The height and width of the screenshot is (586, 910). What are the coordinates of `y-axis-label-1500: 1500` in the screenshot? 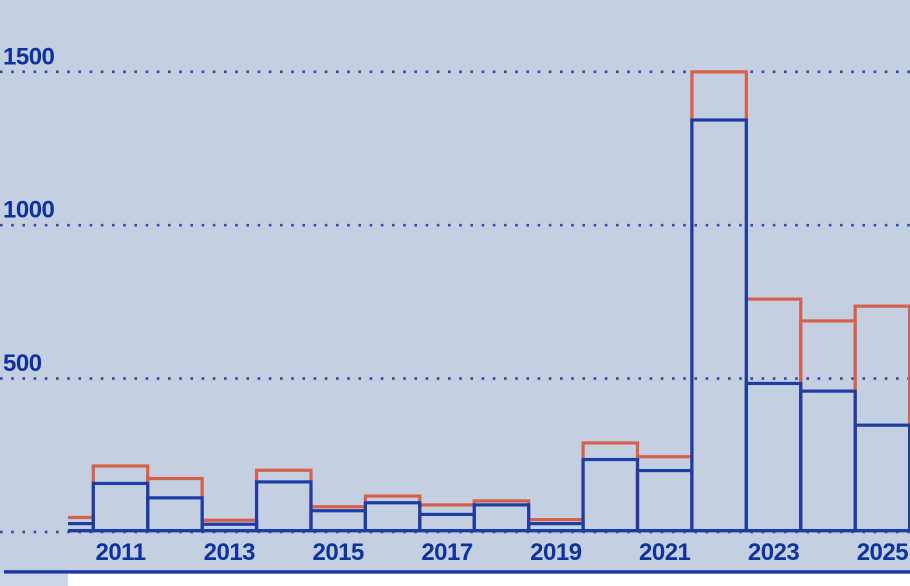 It's located at (29, 56).